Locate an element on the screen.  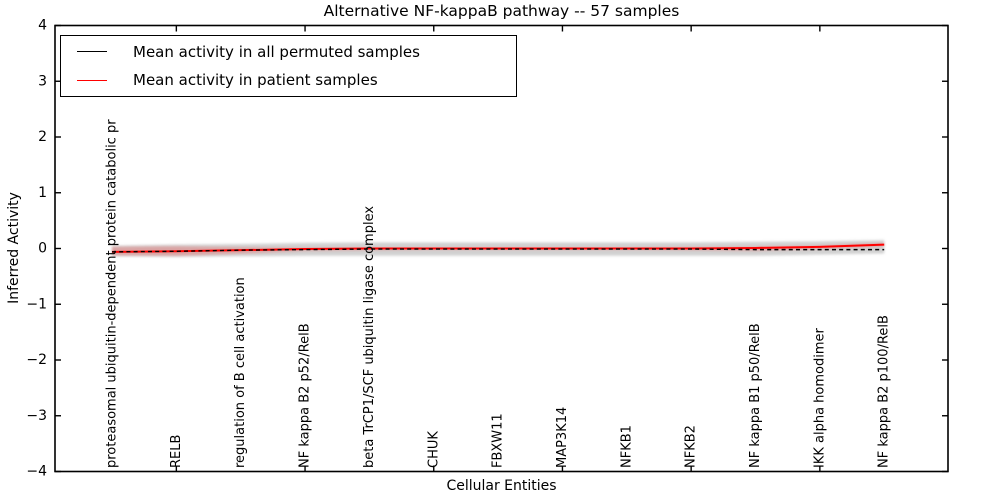
entity-label: regulation of B cell activation is located at coordinates (240, 372).